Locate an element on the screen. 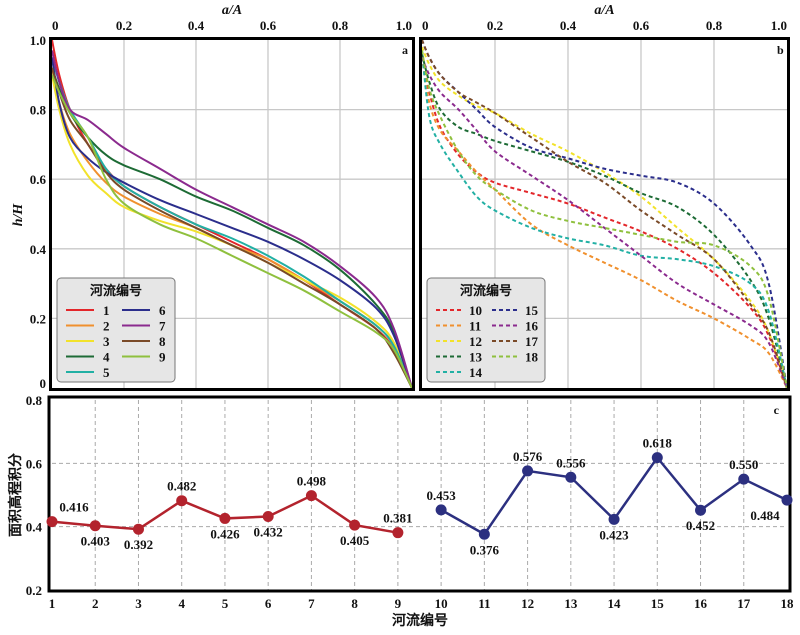 The image size is (800, 635). data-label: 0.405 is located at coordinates (355, 540).